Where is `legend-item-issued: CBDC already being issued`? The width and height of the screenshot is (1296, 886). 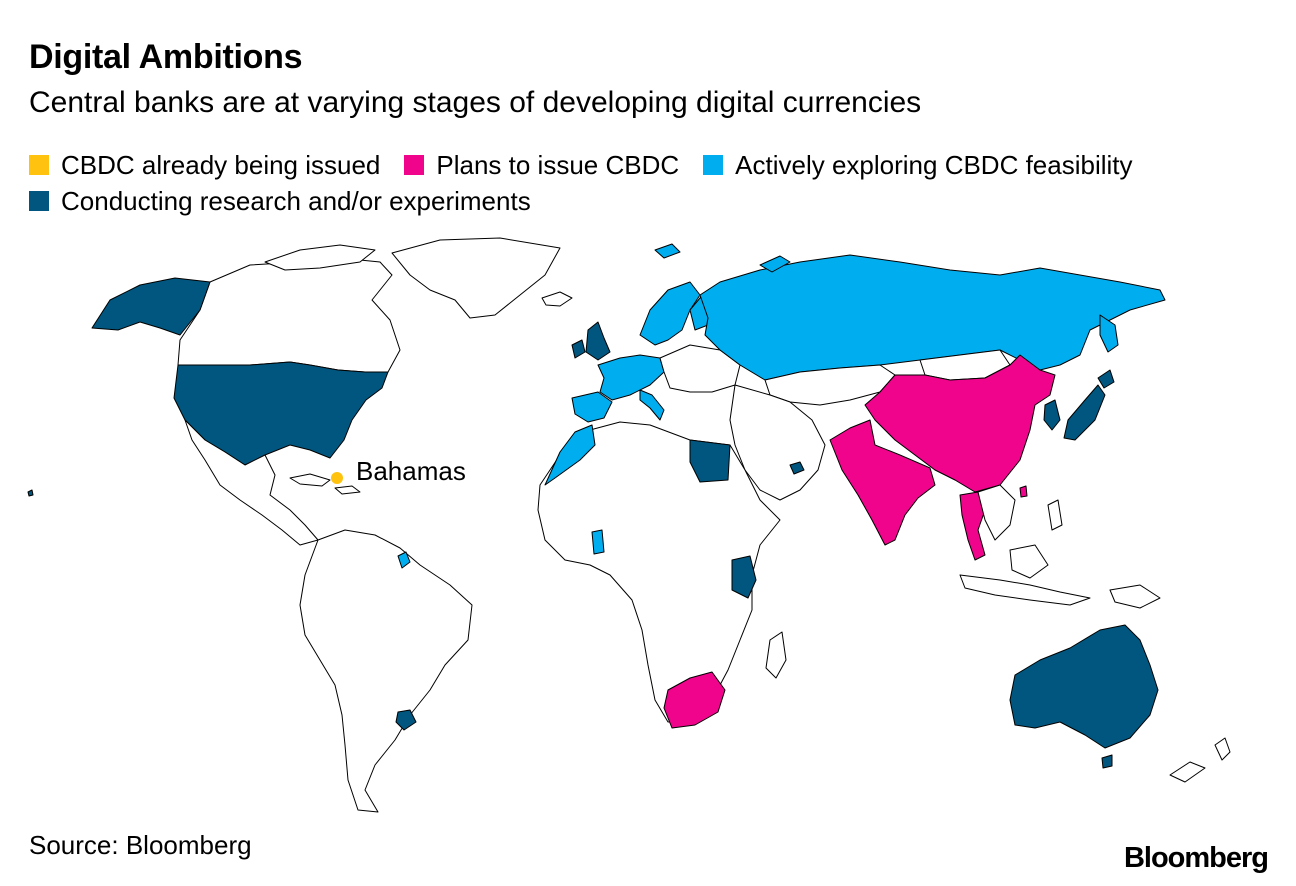 legend-item-issued: CBDC already being issued is located at coordinates (204, 165).